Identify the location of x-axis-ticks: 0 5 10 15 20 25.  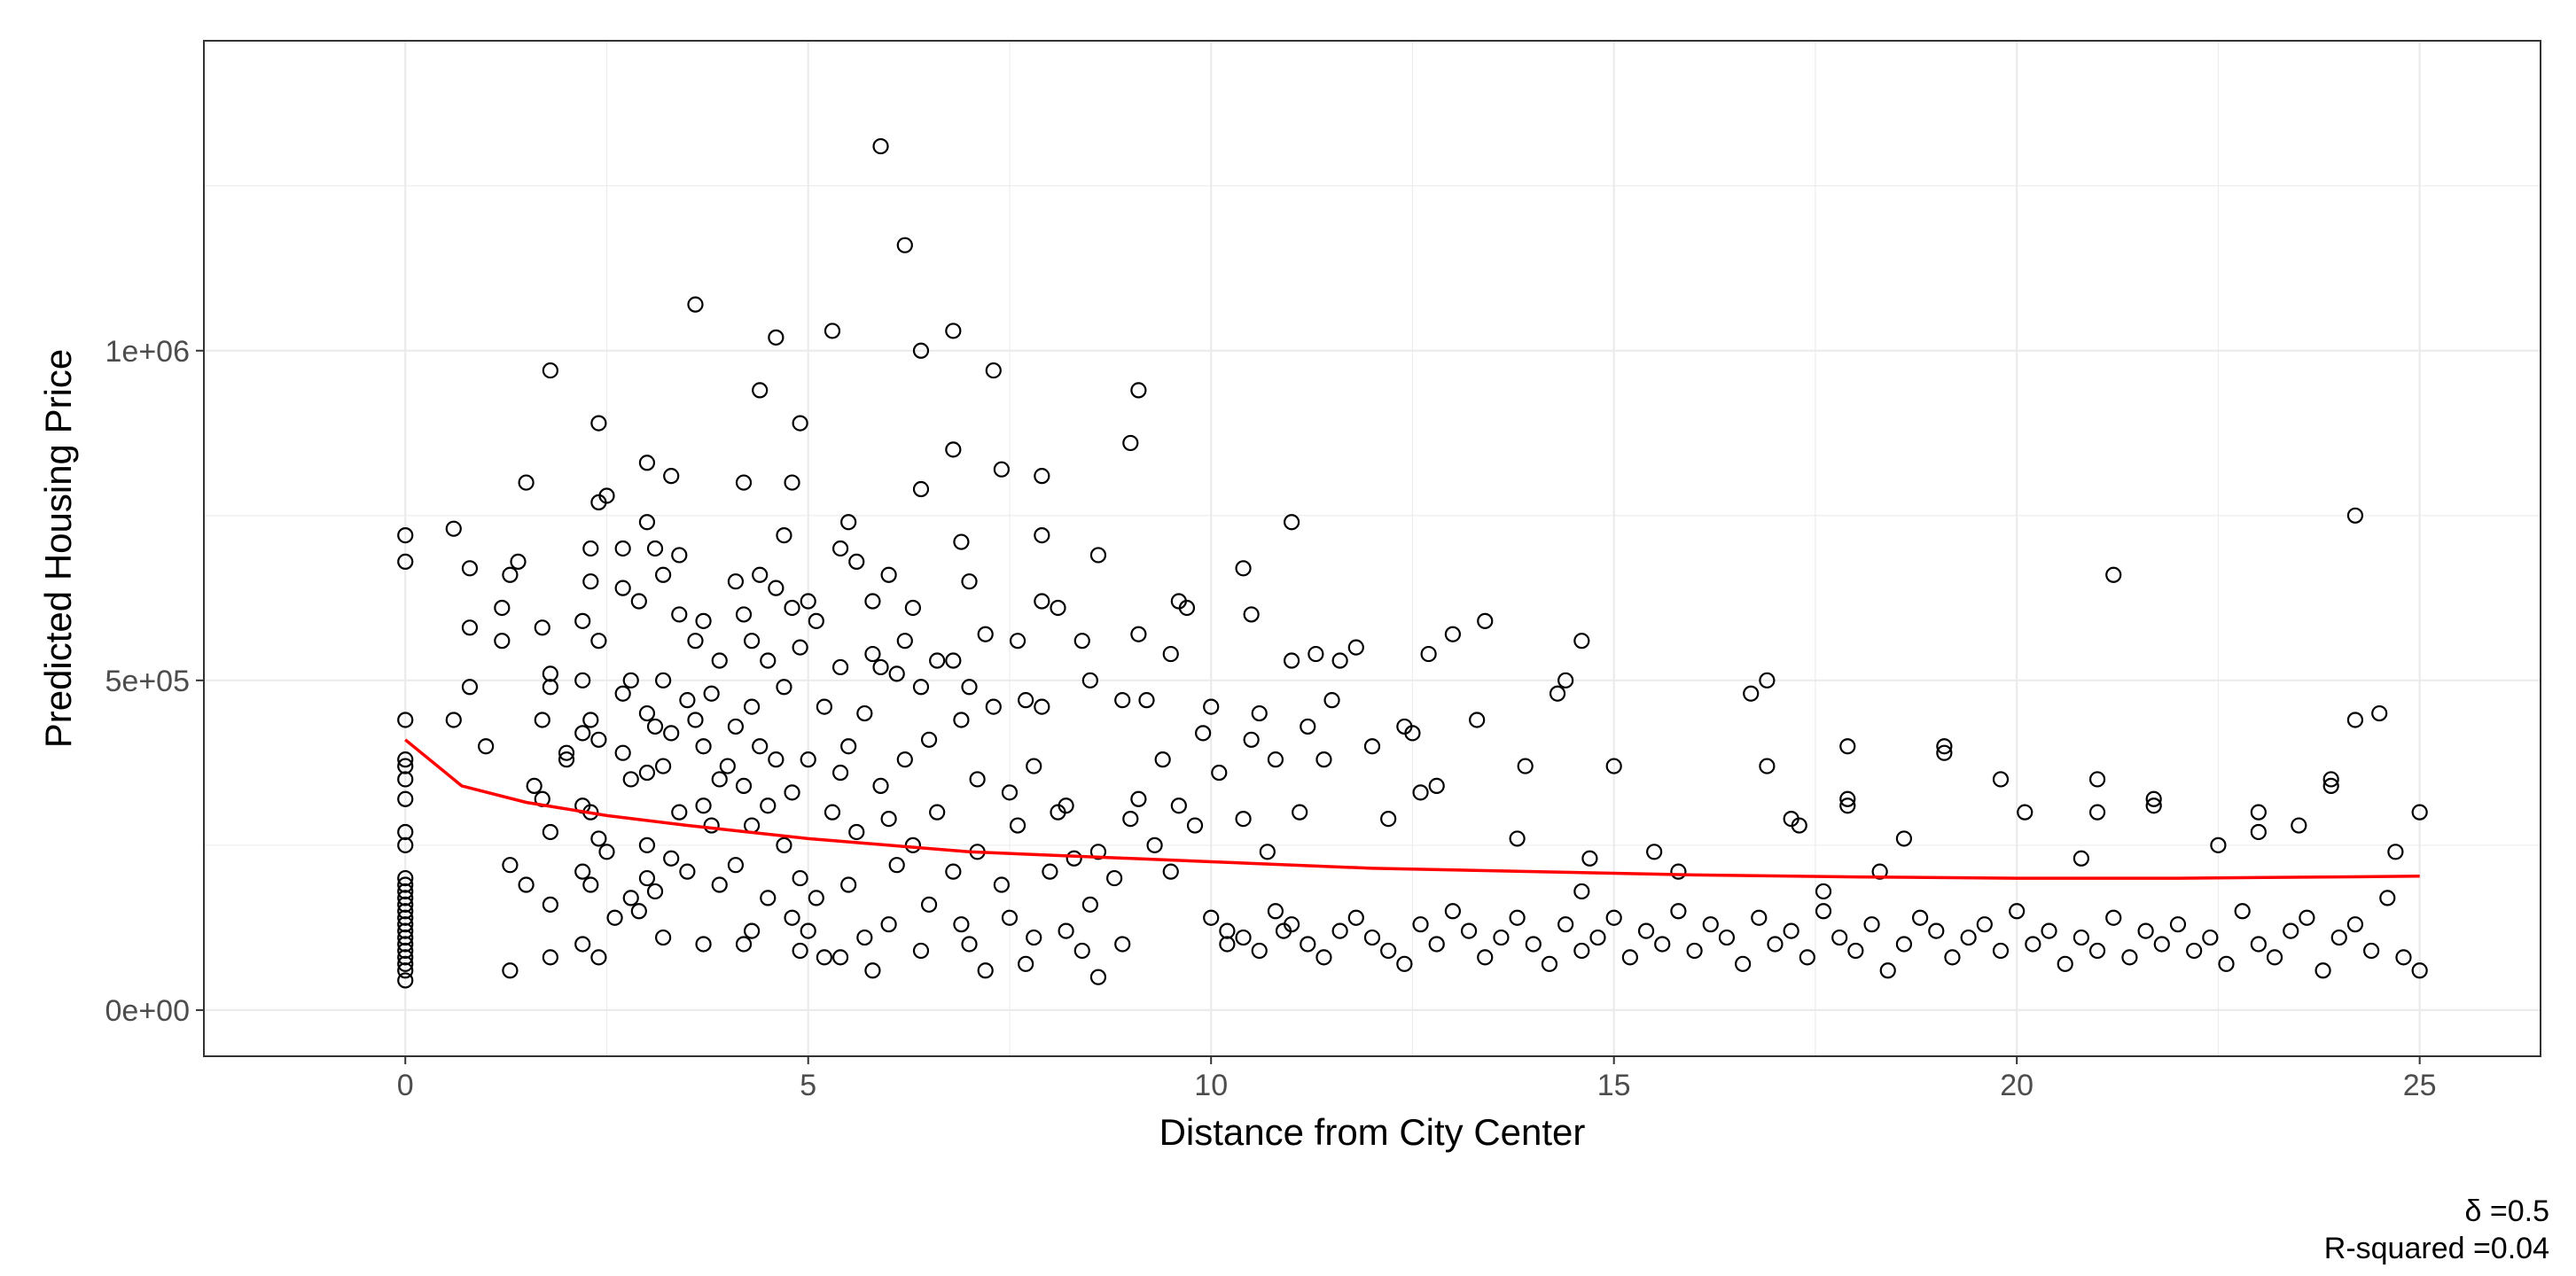
(1417, 1079).